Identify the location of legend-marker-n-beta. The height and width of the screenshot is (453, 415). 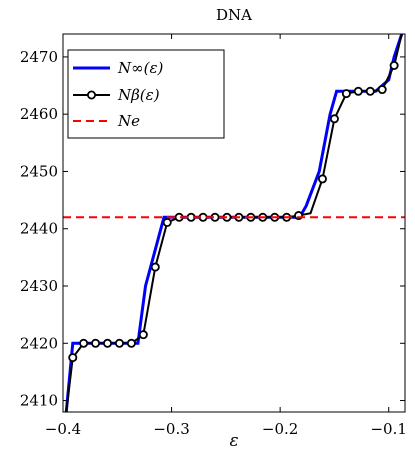
(92, 95).